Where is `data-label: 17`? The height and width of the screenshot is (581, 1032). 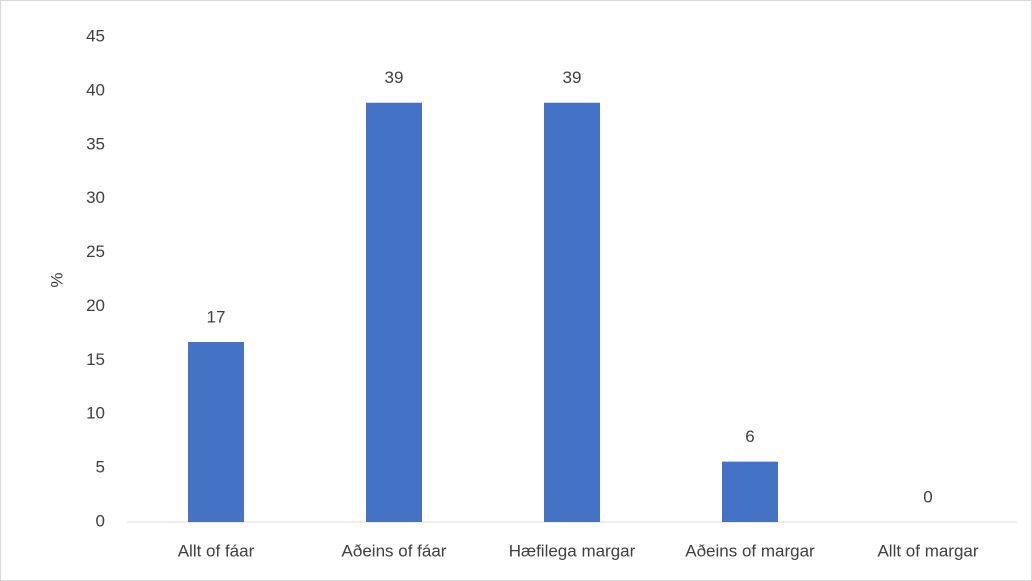 data-label: 17 is located at coordinates (216, 316).